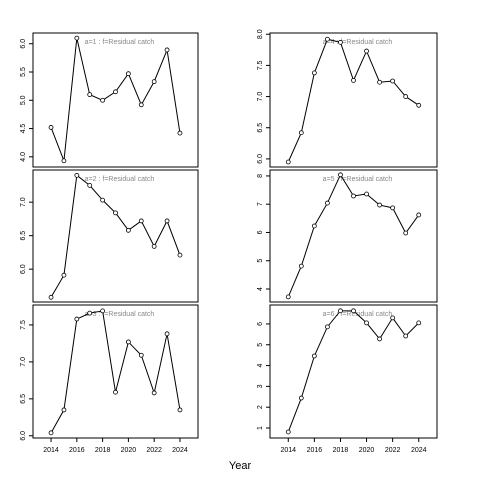 The width and height of the screenshot is (480, 485). I want to click on x-axis-label: Year, so click(240, 466).